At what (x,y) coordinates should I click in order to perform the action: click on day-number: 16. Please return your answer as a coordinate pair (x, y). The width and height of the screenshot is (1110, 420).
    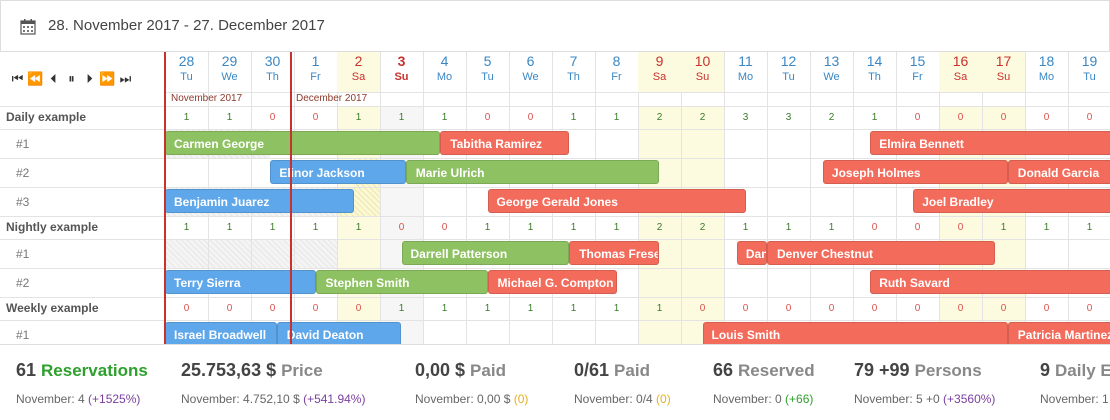
    Looking at the image, I should click on (960, 61).